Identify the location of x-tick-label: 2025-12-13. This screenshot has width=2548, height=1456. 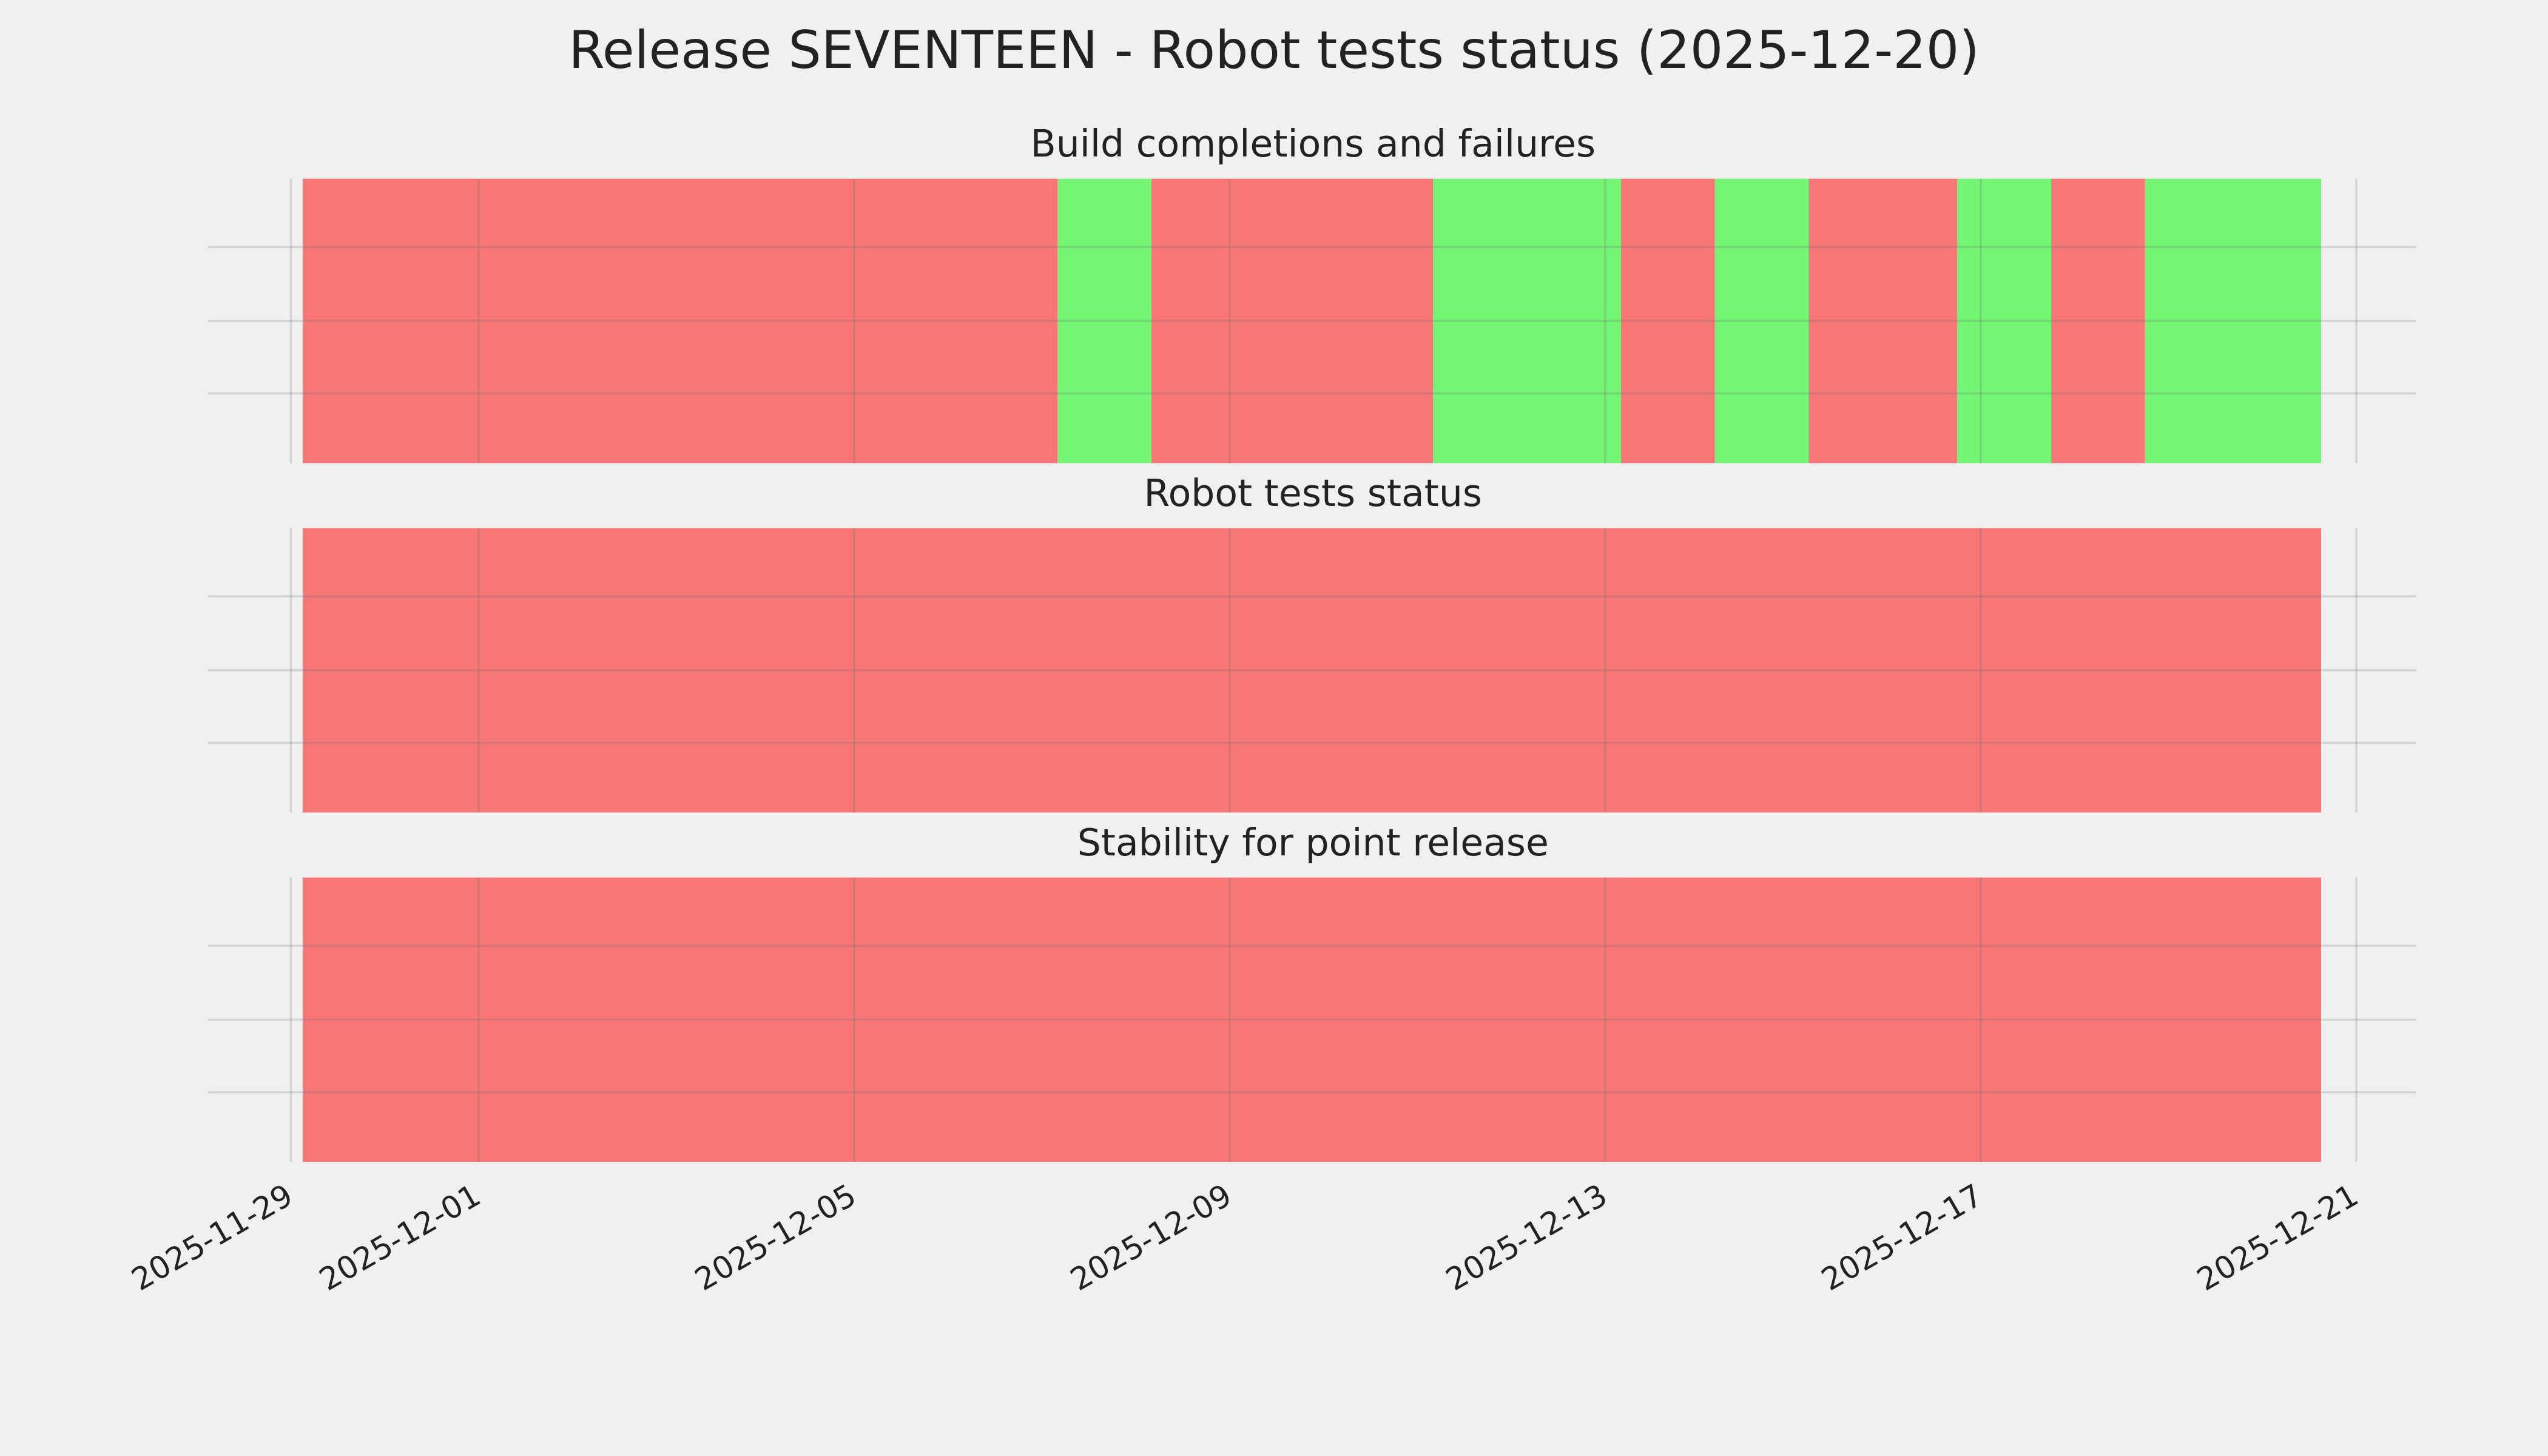
(1527, 1238).